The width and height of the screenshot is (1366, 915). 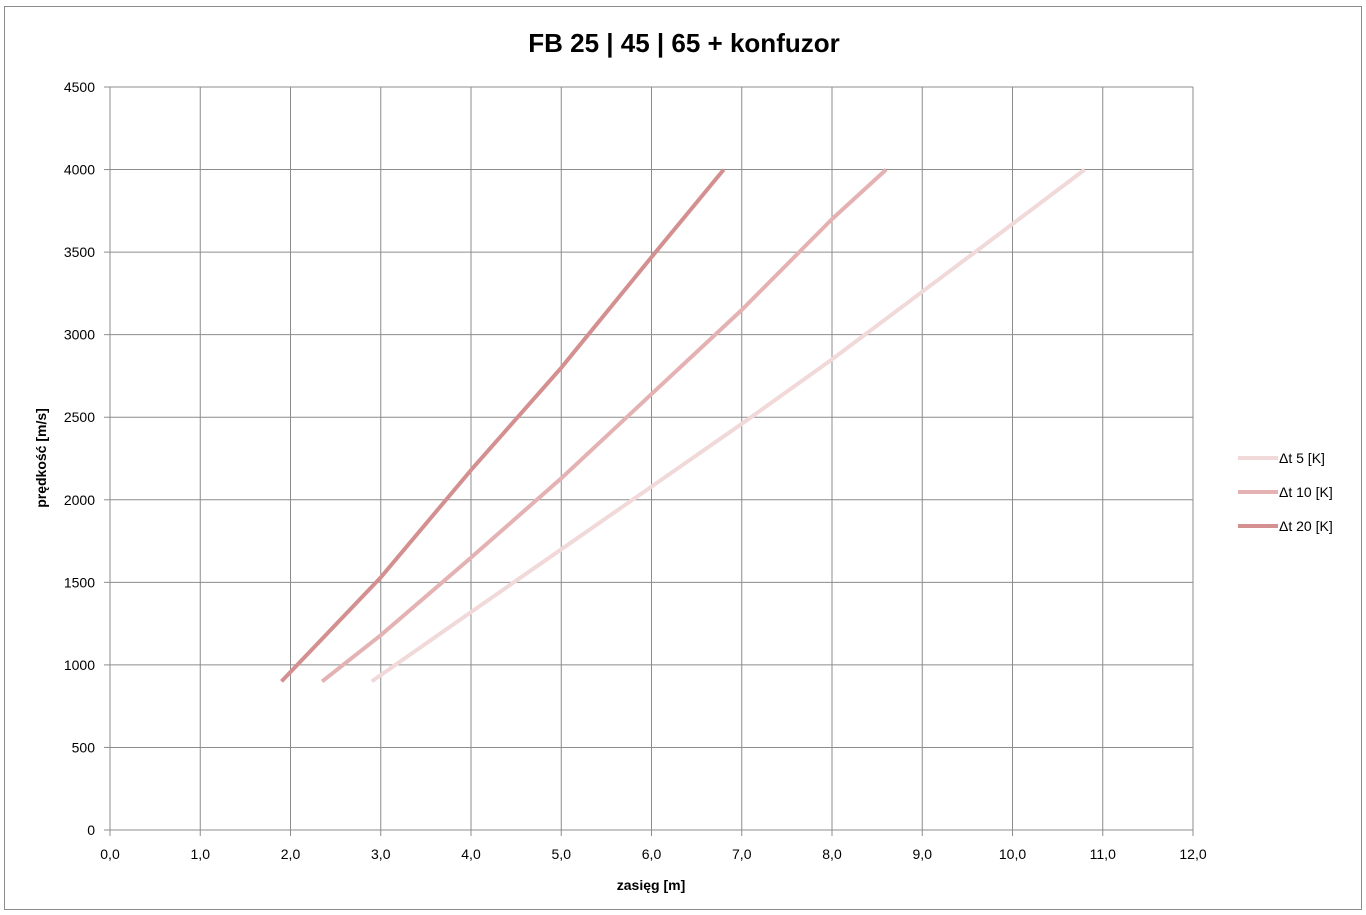 What do you see at coordinates (923, 854) in the screenshot?
I see `x-tick-label: 9,0` at bounding box center [923, 854].